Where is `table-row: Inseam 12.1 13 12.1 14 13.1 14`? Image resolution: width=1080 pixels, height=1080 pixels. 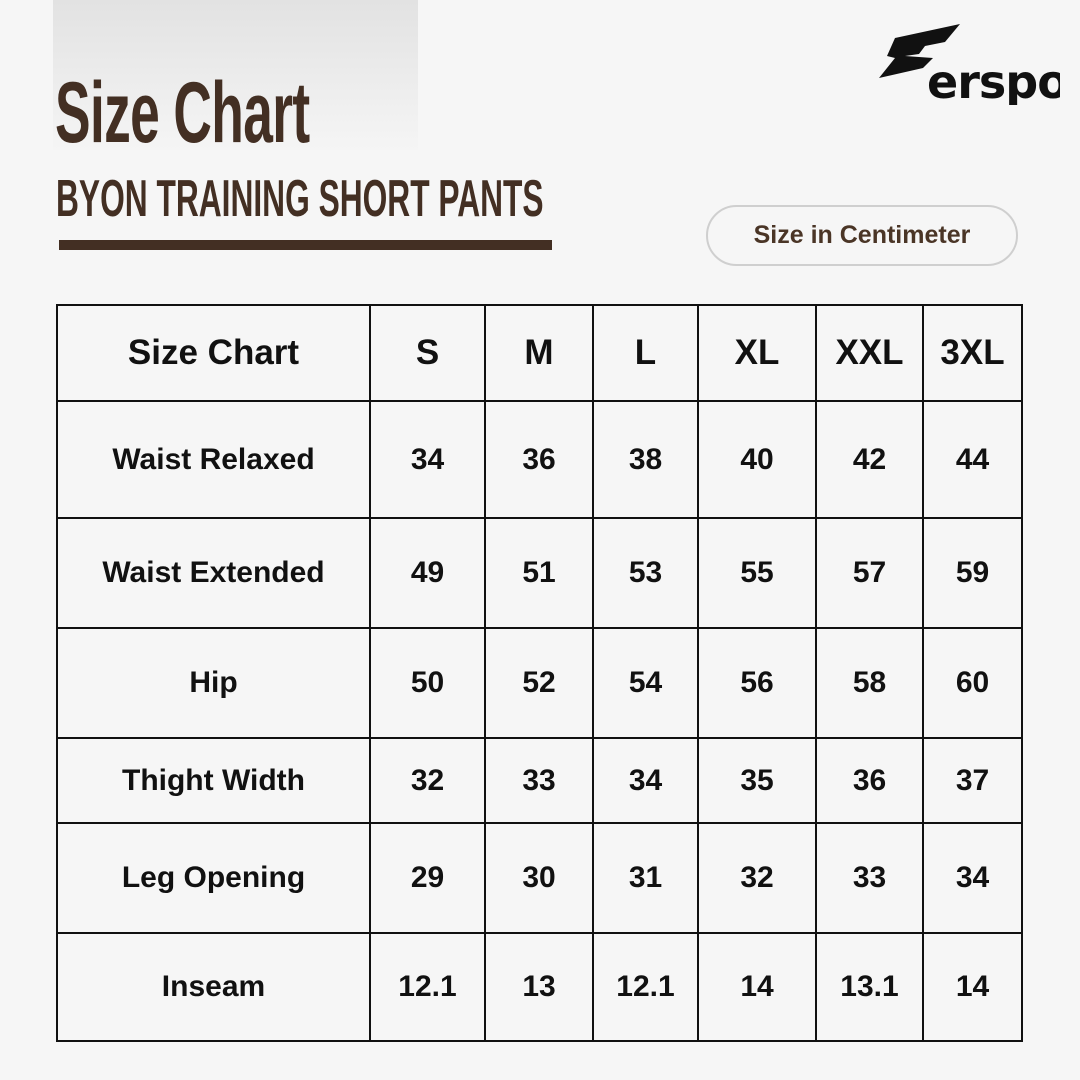 table-row: Inseam 12.1 13 12.1 14 13.1 14 is located at coordinates (539, 987).